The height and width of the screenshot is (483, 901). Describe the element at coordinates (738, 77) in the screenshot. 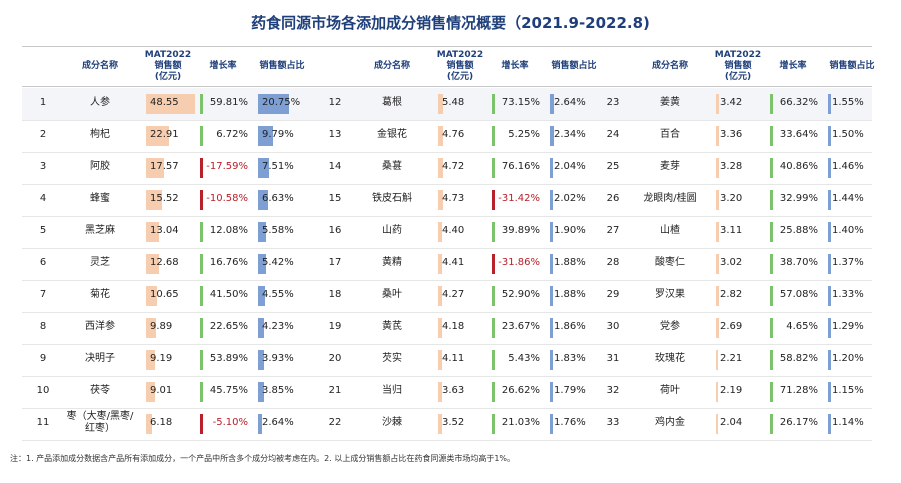

I see `column-header: (亿元)` at that location.